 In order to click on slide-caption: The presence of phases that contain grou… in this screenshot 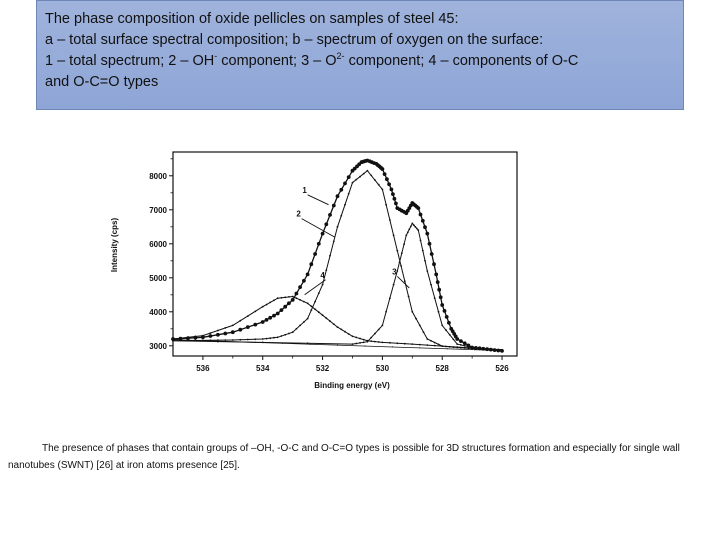, I will do `click(344, 457)`.